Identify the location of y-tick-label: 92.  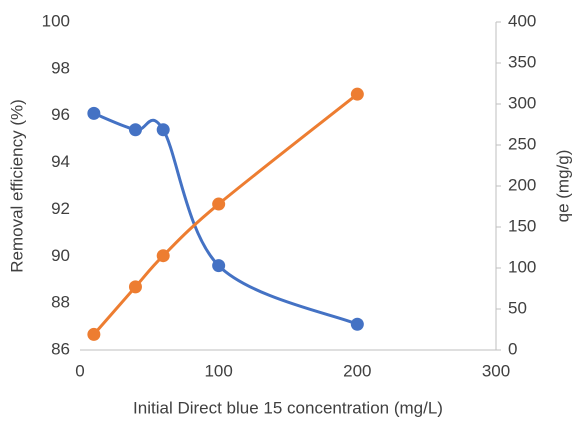
(60, 208).